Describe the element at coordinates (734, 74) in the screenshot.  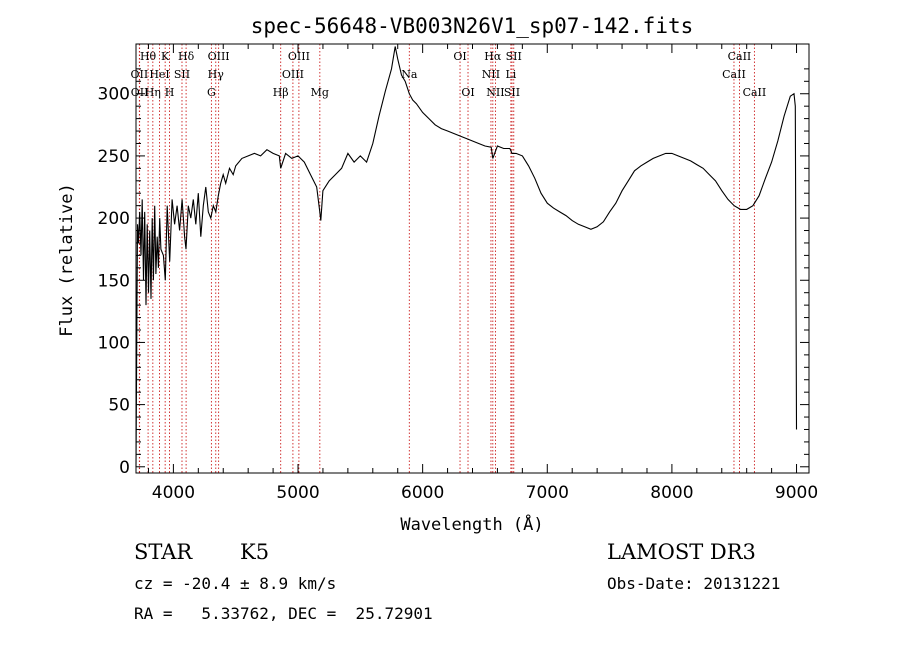
I see `line-label-lines_mid-8: CaII` at that location.